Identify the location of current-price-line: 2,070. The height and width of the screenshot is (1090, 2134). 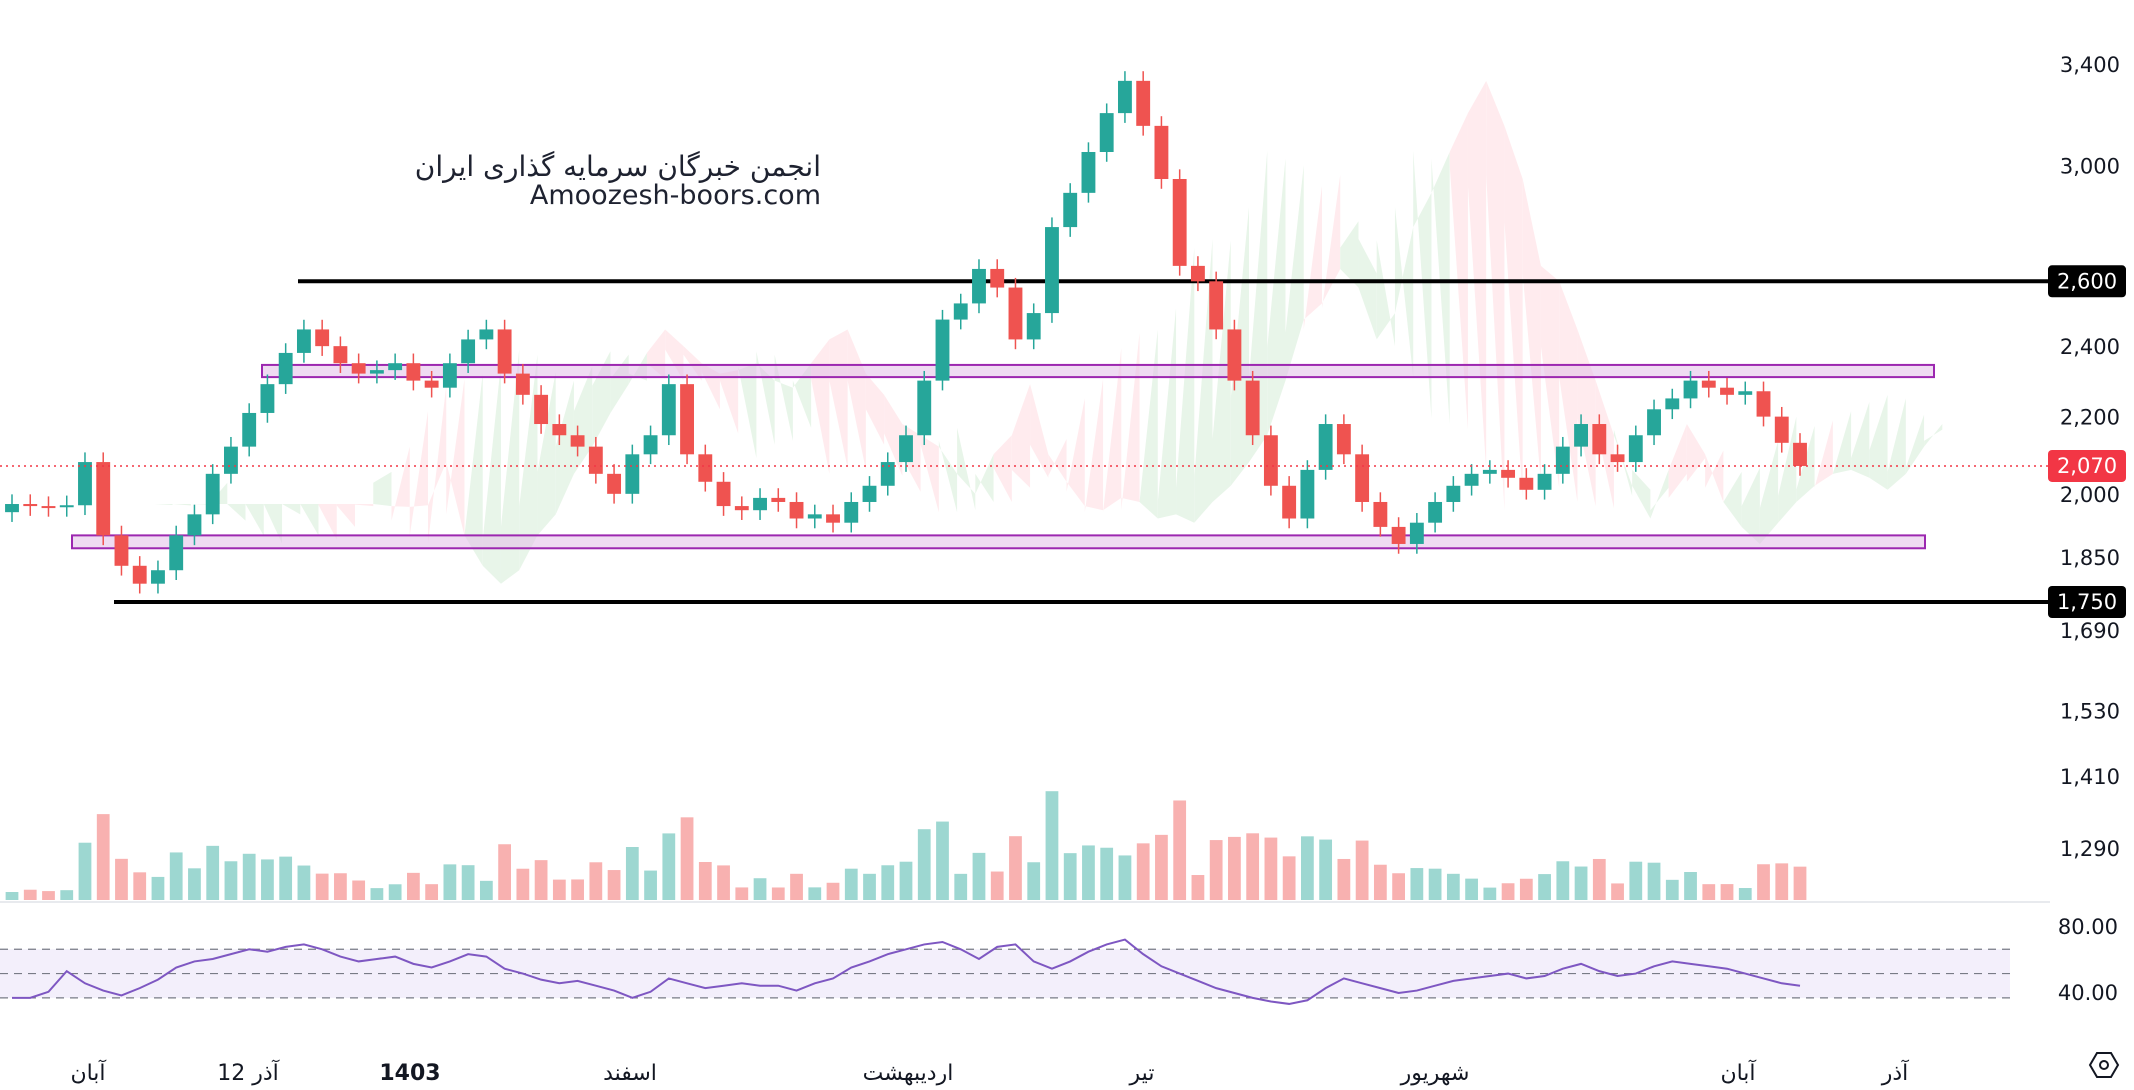
(1063, 465).